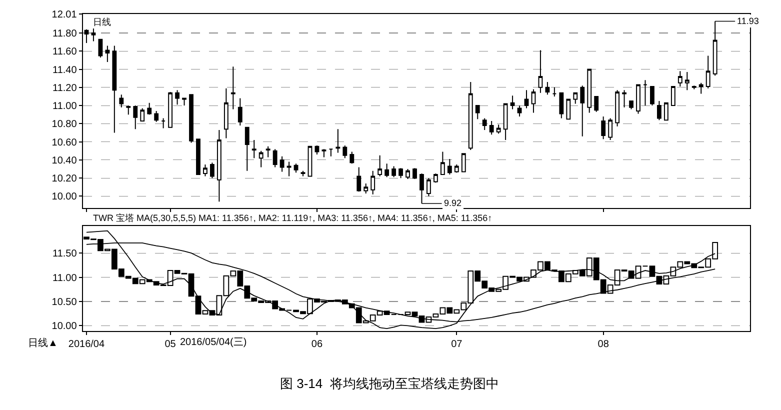 This screenshot has height=410, width=781. What do you see at coordinates (65, 160) in the screenshot?
I see `y-tick-label: 10.40` at bounding box center [65, 160].